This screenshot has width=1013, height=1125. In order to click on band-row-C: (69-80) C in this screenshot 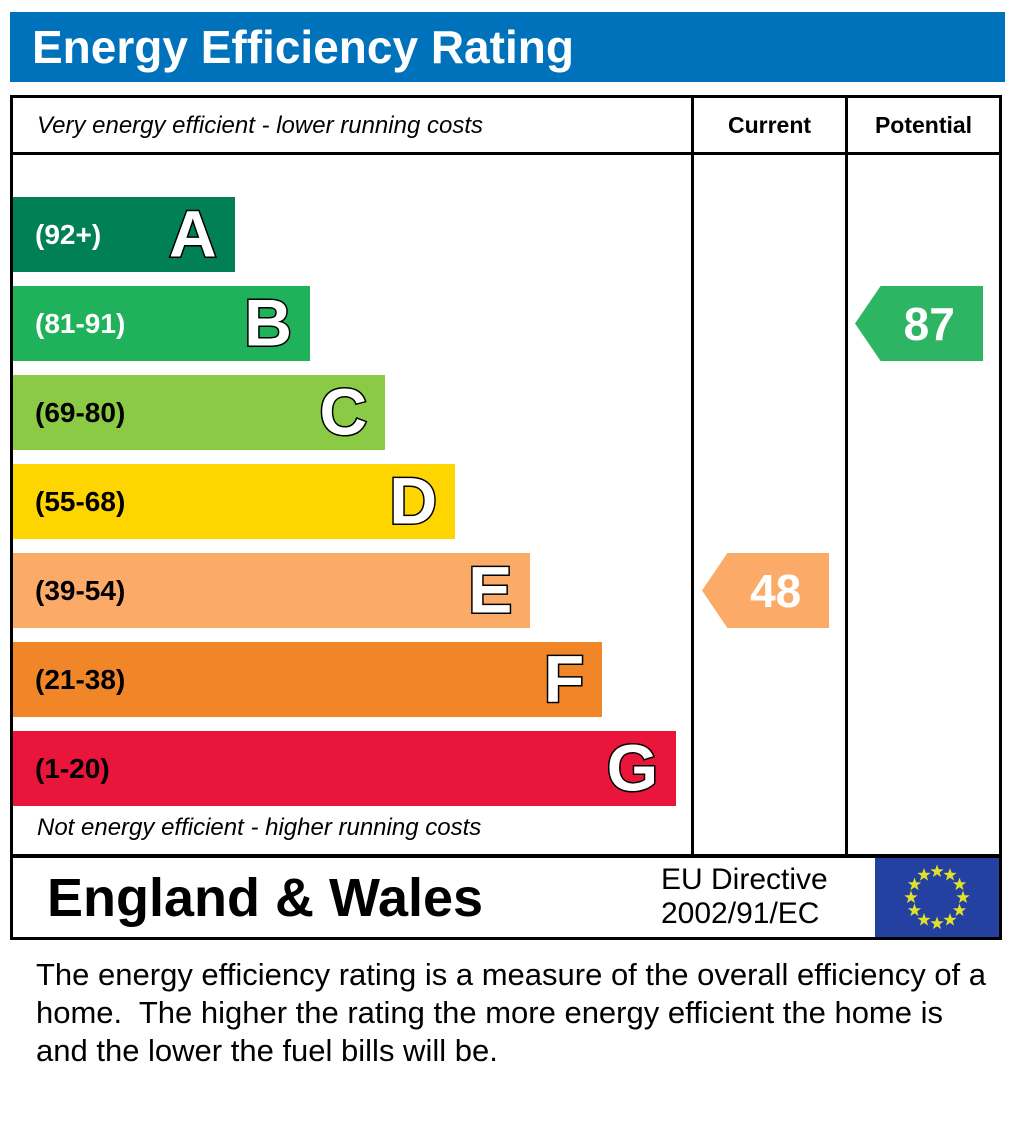, I will do `click(352, 412)`.